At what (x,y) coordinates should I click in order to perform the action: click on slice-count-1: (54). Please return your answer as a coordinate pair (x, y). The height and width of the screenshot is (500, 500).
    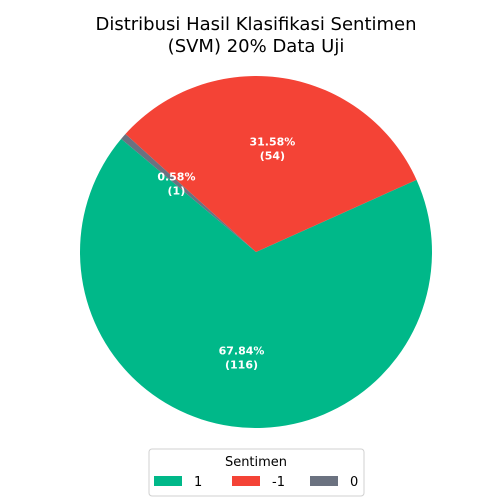
    Looking at the image, I should click on (272, 156).